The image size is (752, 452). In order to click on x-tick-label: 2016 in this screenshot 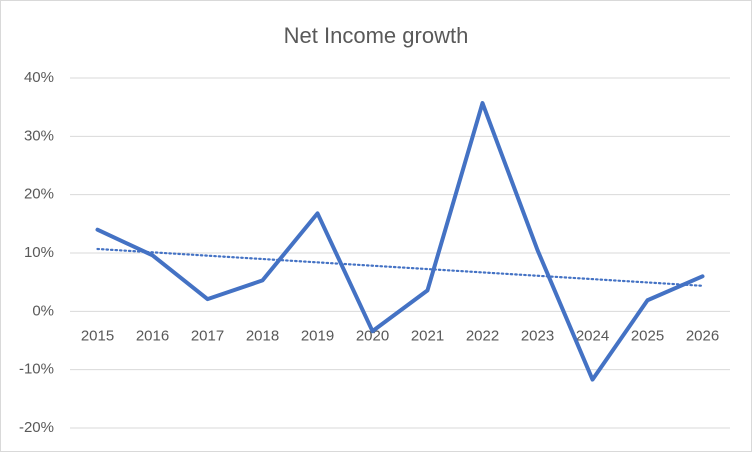, I will do `click(152, 335)`.